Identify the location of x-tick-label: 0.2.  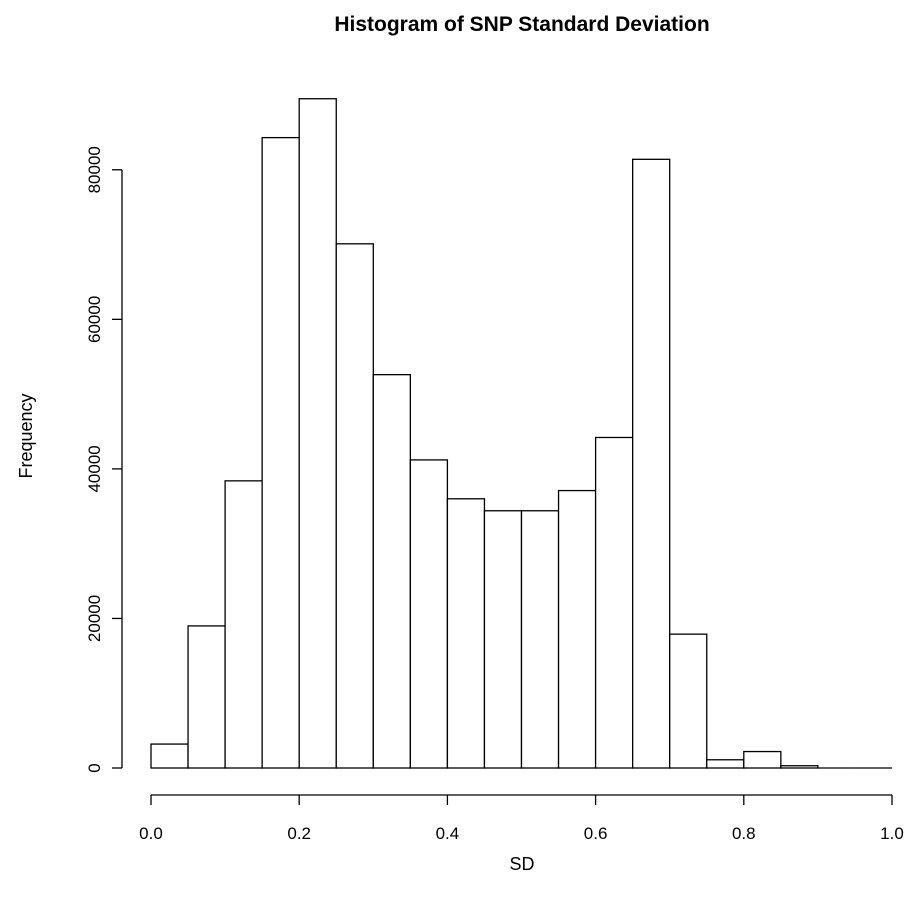
(299, 833).